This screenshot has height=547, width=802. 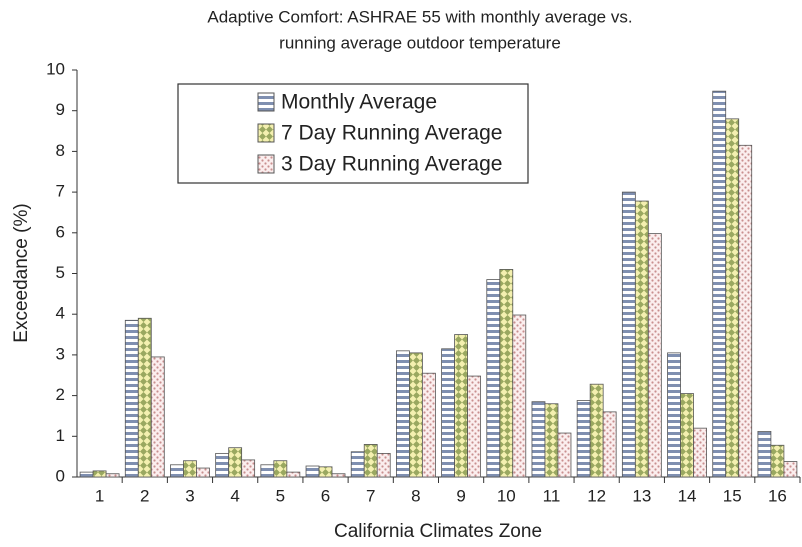 What do you see at coordinates (391, 164) in the screenshot?
I see `legend-label: 3 Day Running Average` at bounding box center [391, 164].